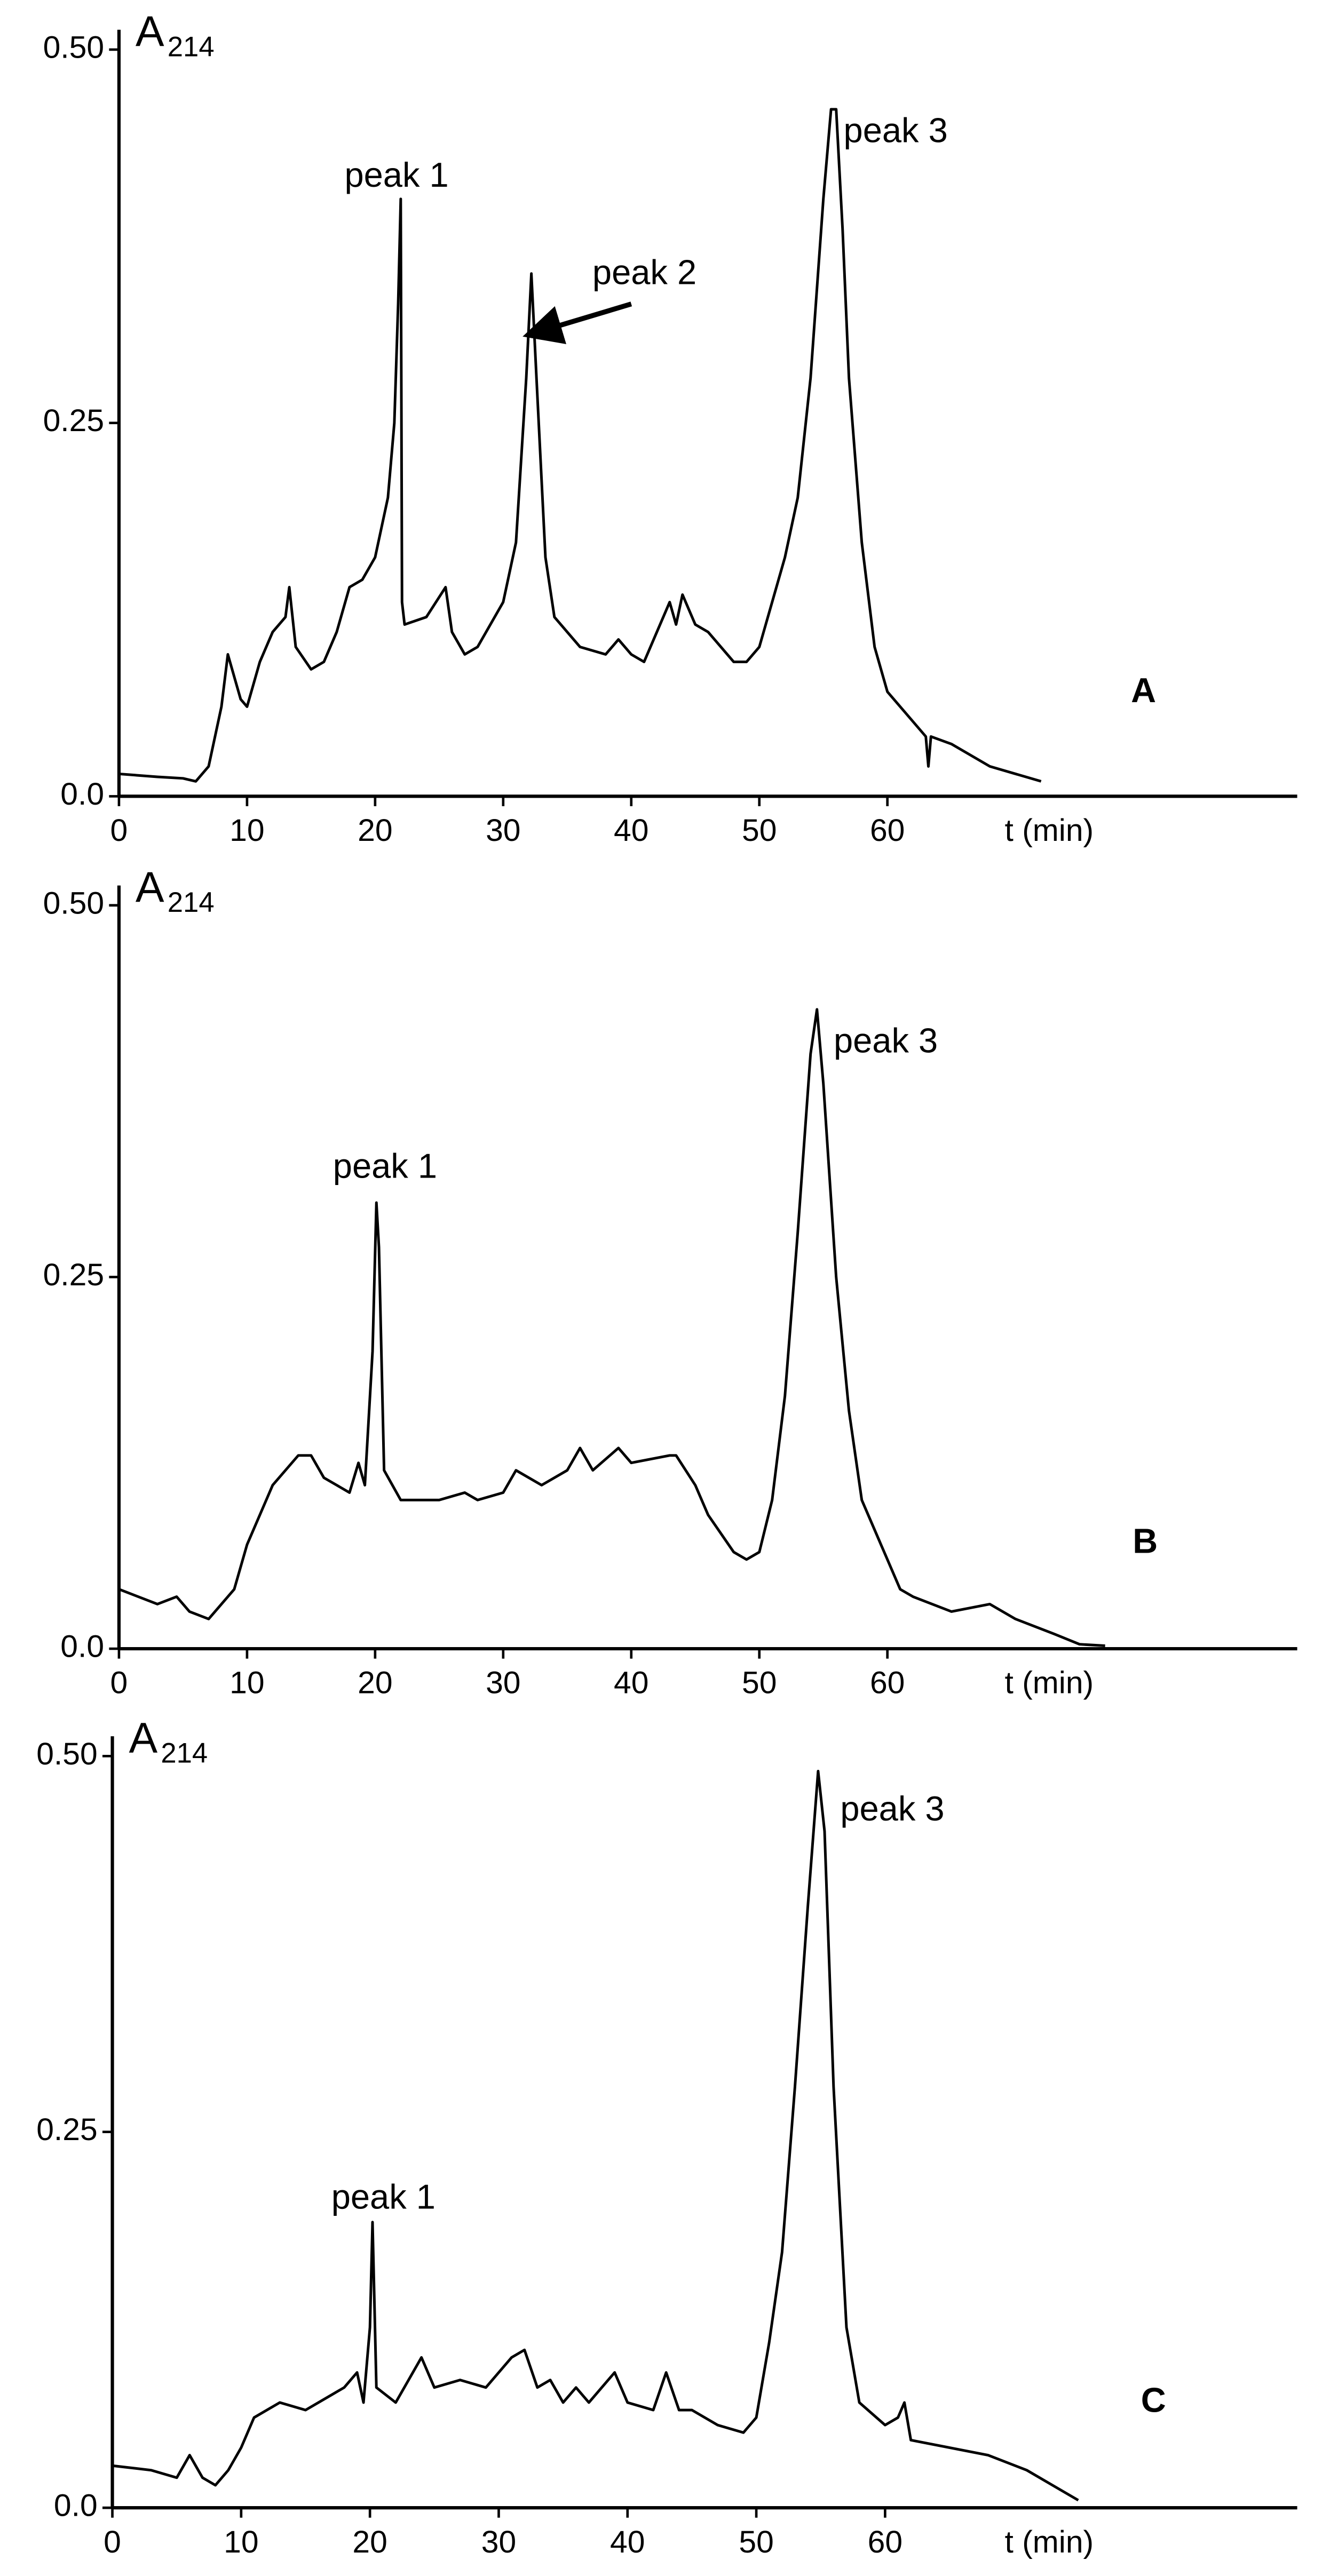  Describe the element at coordinates (1145, 1540) in the screenshot. I see `panel-label: B` at that location.